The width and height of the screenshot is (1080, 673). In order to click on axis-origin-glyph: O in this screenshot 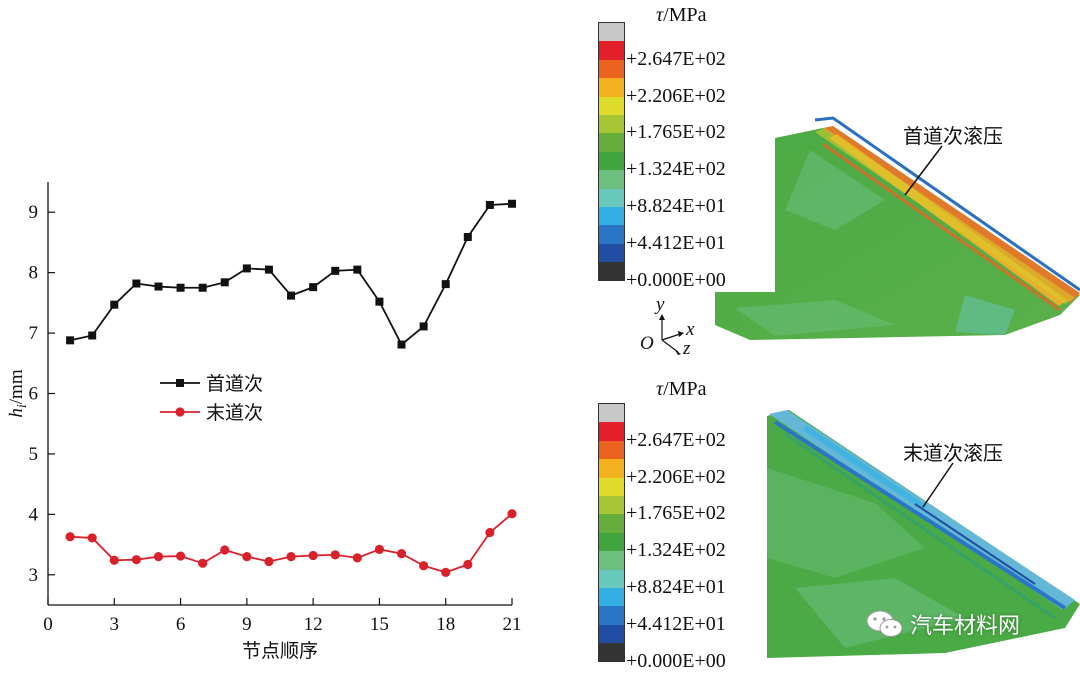, I will do `click(647, 343)`.